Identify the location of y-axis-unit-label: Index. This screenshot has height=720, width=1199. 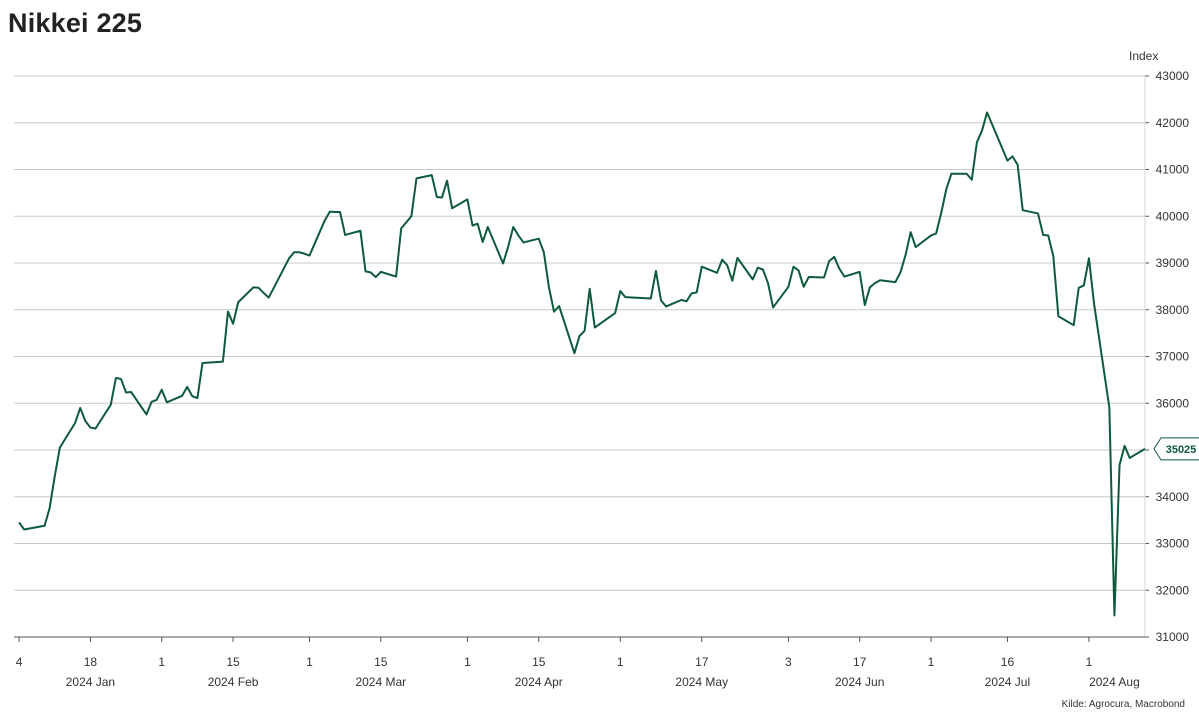
(1144, 56).